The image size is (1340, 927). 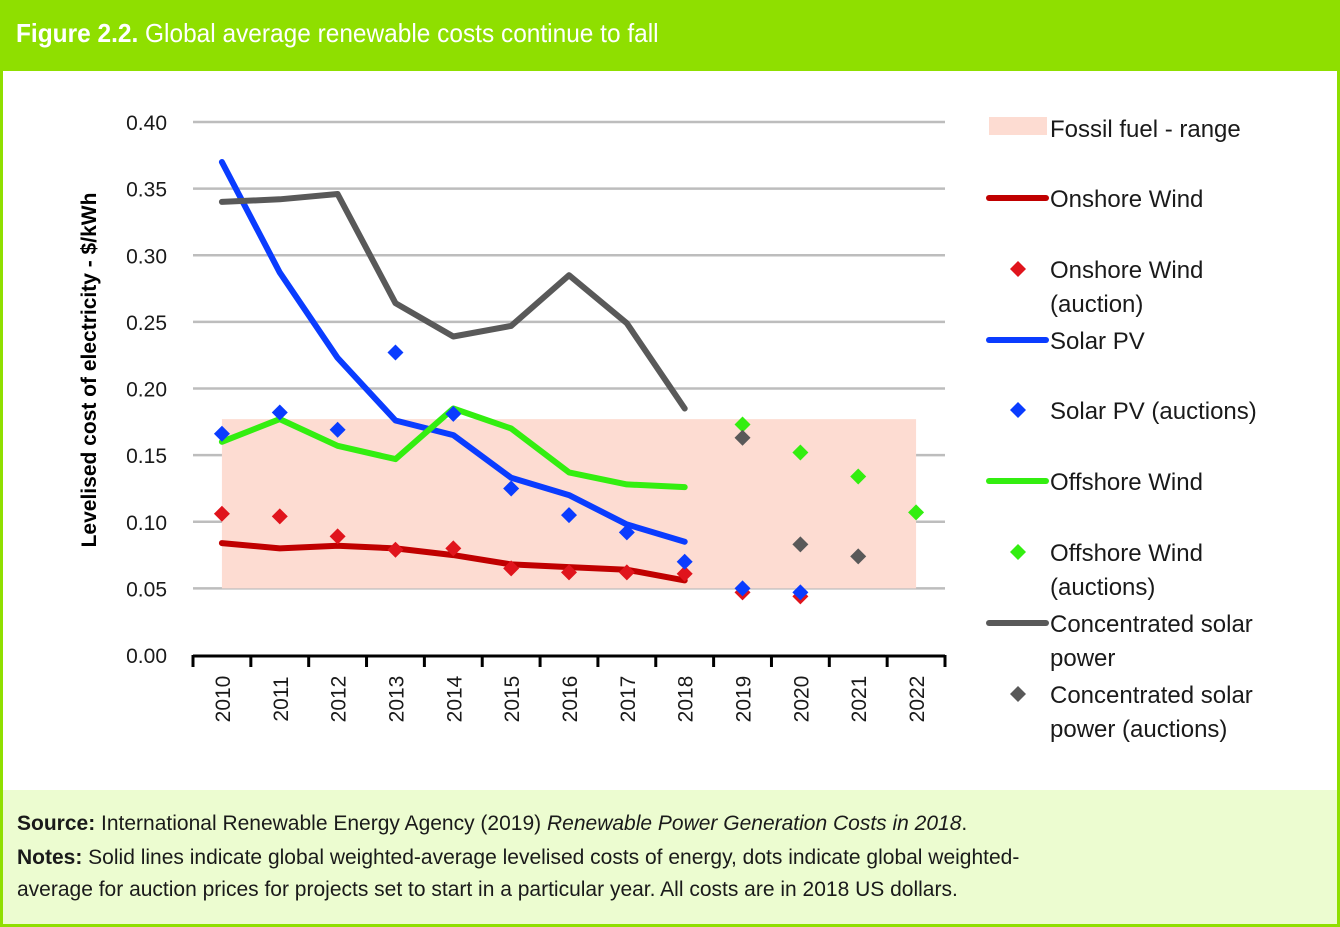 What do you see at coordinates (146, 123) in the screenshot?
I see `y-tick-label: 0.40` at bounding box center [146, 123].